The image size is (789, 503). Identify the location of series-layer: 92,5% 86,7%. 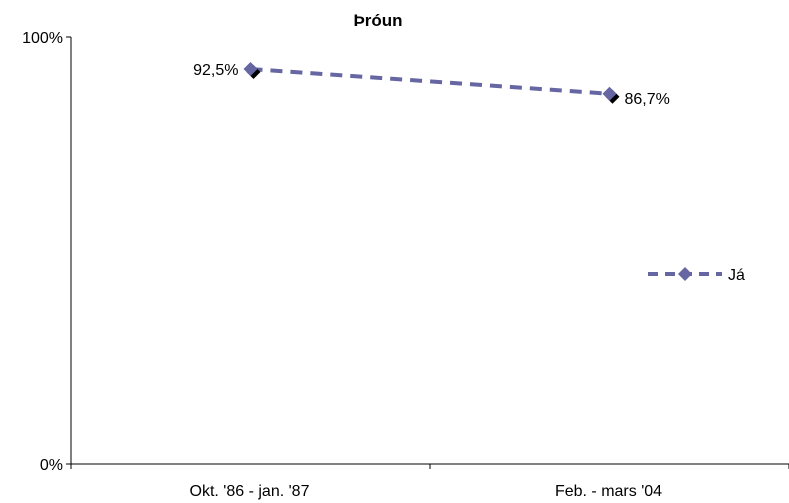
(431, 85).